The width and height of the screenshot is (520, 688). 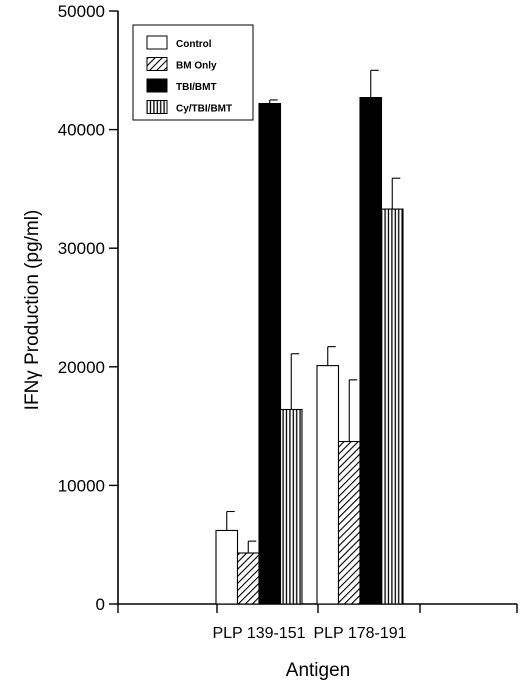 I want to click on y-axis-title: IFNγ Production (pg/ml), so click(x=32, y=310).